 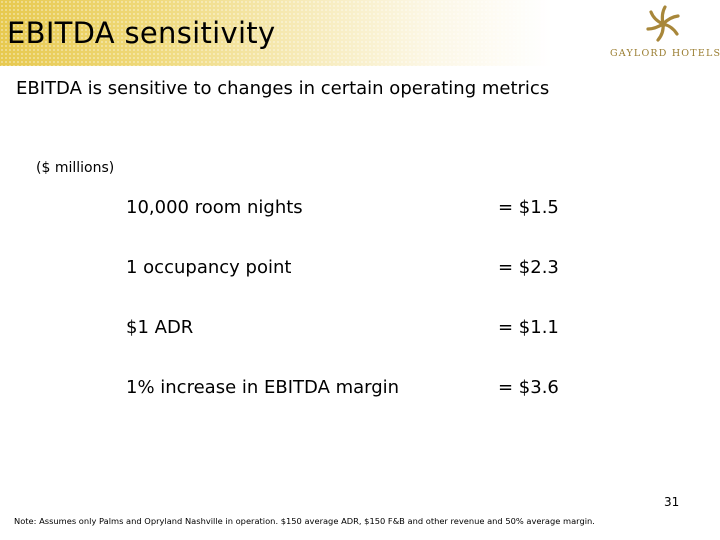 What do you see at coordinates (214, 207) in the screenshot?
I see `metric-label-room-nights: 10,000 room nights` at bounding box center [214, 207].